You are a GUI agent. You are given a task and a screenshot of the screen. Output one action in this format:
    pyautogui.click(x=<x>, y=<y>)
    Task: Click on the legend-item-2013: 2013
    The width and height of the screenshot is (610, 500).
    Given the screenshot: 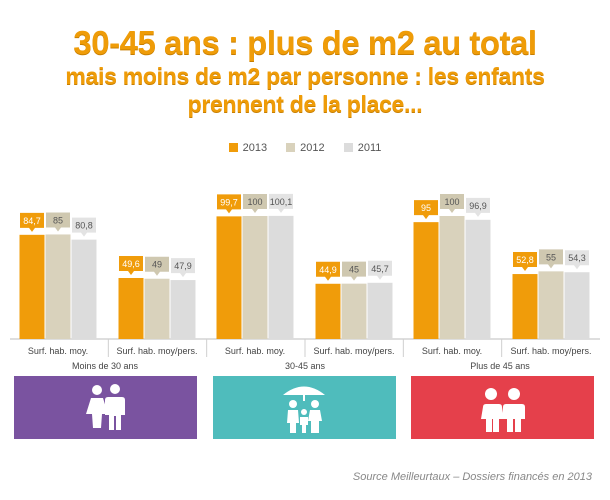 What is the action you would take?
    pyautogui.click(x=248, y=148)
    